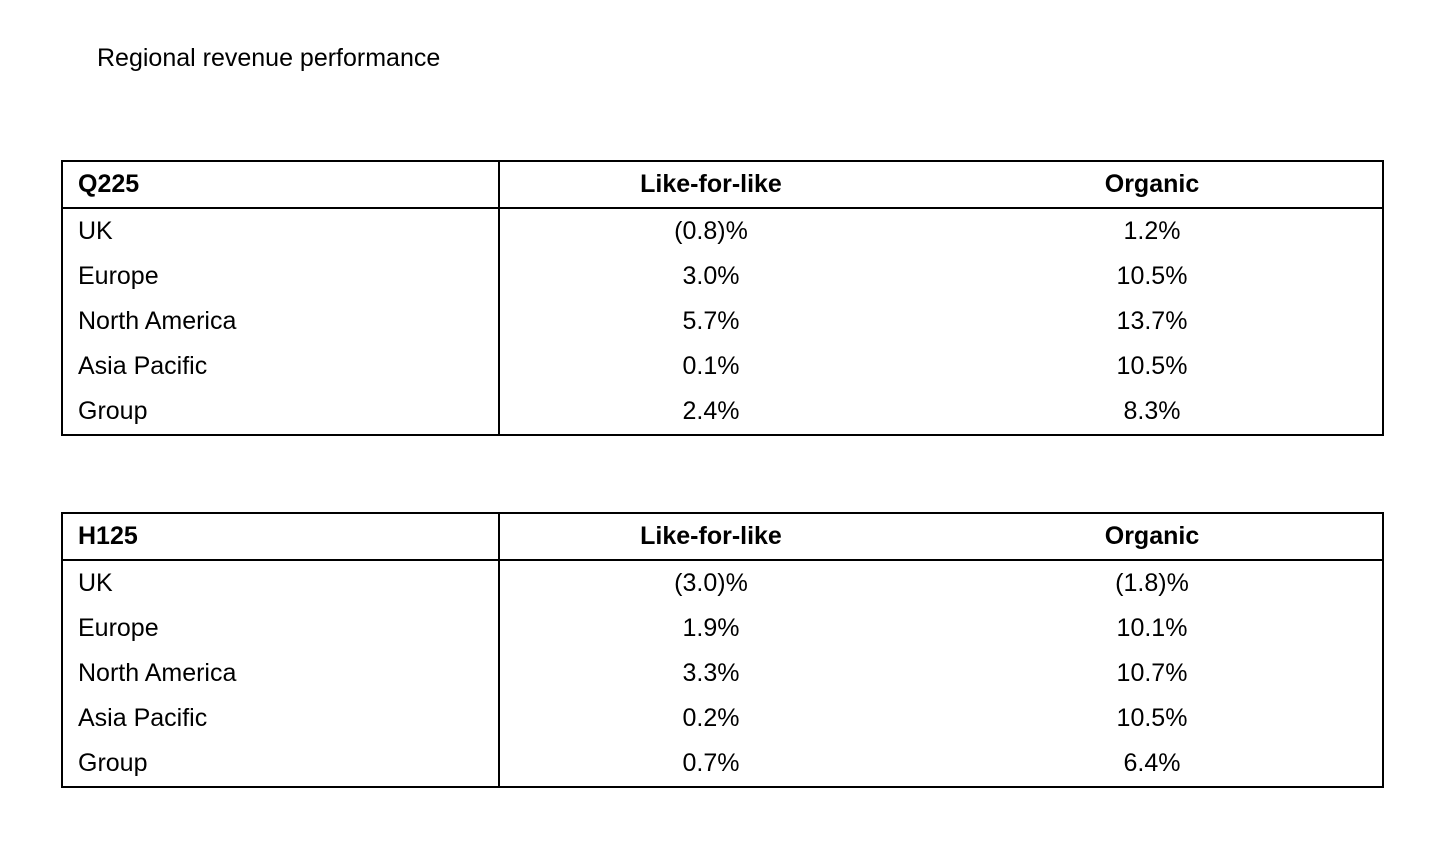  Describe the element at coordinates (711, 763) in the screenshot. I see `table-cell: 0.7%` at that location.